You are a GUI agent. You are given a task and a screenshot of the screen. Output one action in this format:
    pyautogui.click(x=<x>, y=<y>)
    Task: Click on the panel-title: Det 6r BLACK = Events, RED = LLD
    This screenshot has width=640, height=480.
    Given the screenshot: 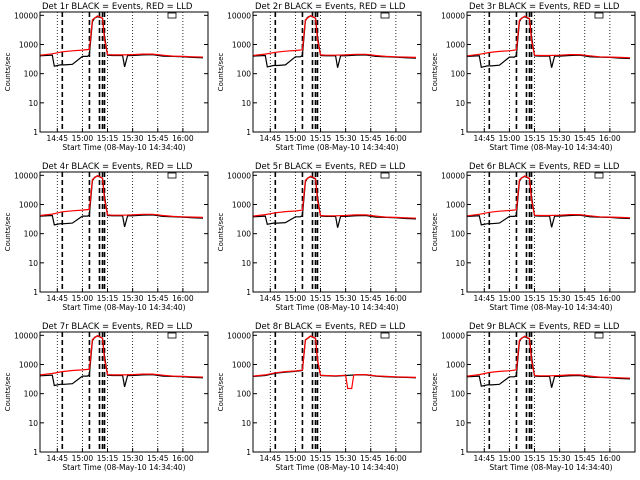 What is the action you would take?
    pyautogui.click(x=544, y=167)
    